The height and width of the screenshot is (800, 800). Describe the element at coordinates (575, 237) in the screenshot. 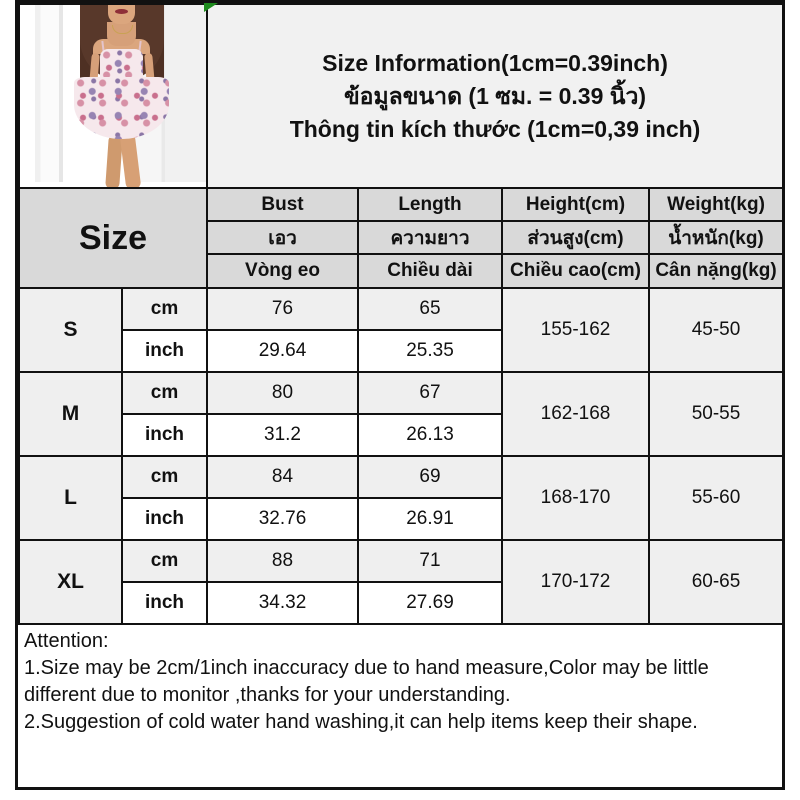

I see `header-height-th: ส่วนสูง(cm)` at that location.